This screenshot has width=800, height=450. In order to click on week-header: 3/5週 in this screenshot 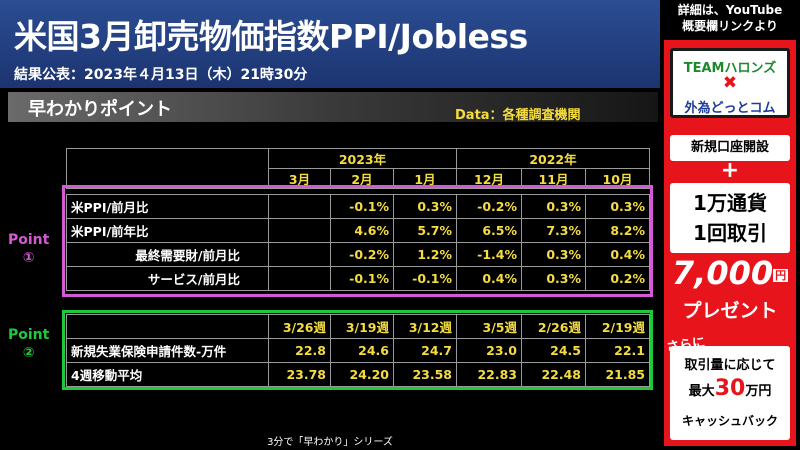, I will do `click(489, 326)`.